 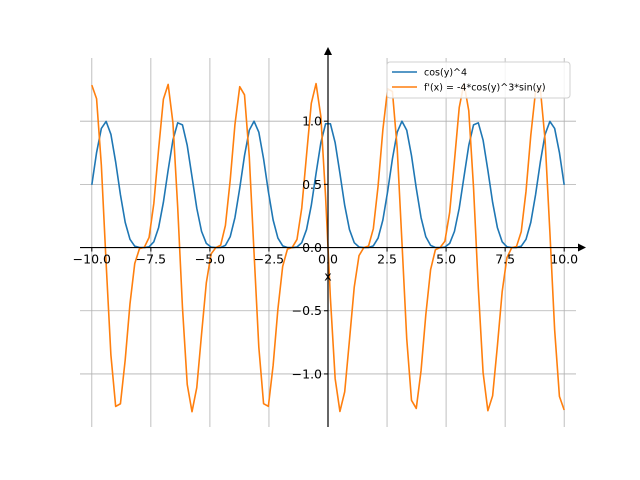 What do you see at coordinates (327, 276) in the screenshot?
I see `x-axis-label: x` at bounding box center [327, 276].